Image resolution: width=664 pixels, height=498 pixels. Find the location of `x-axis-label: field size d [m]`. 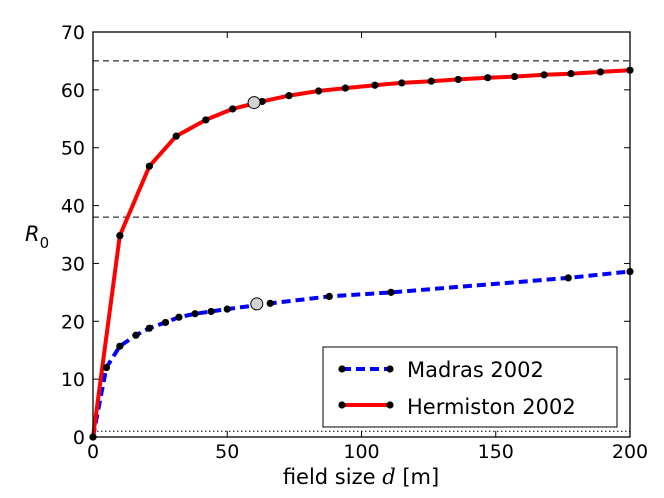

x-axis-label: field size d [m] is located at coordinates (361, 477).